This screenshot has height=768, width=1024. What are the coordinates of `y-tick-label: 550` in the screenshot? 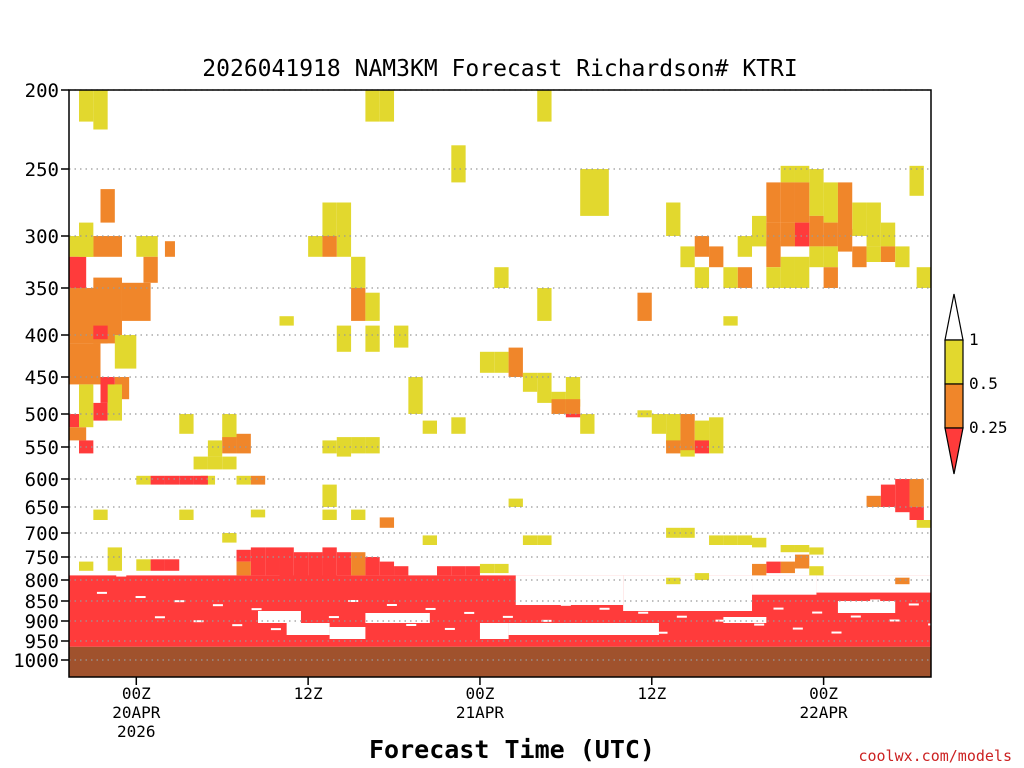 It's located at (42, 448).